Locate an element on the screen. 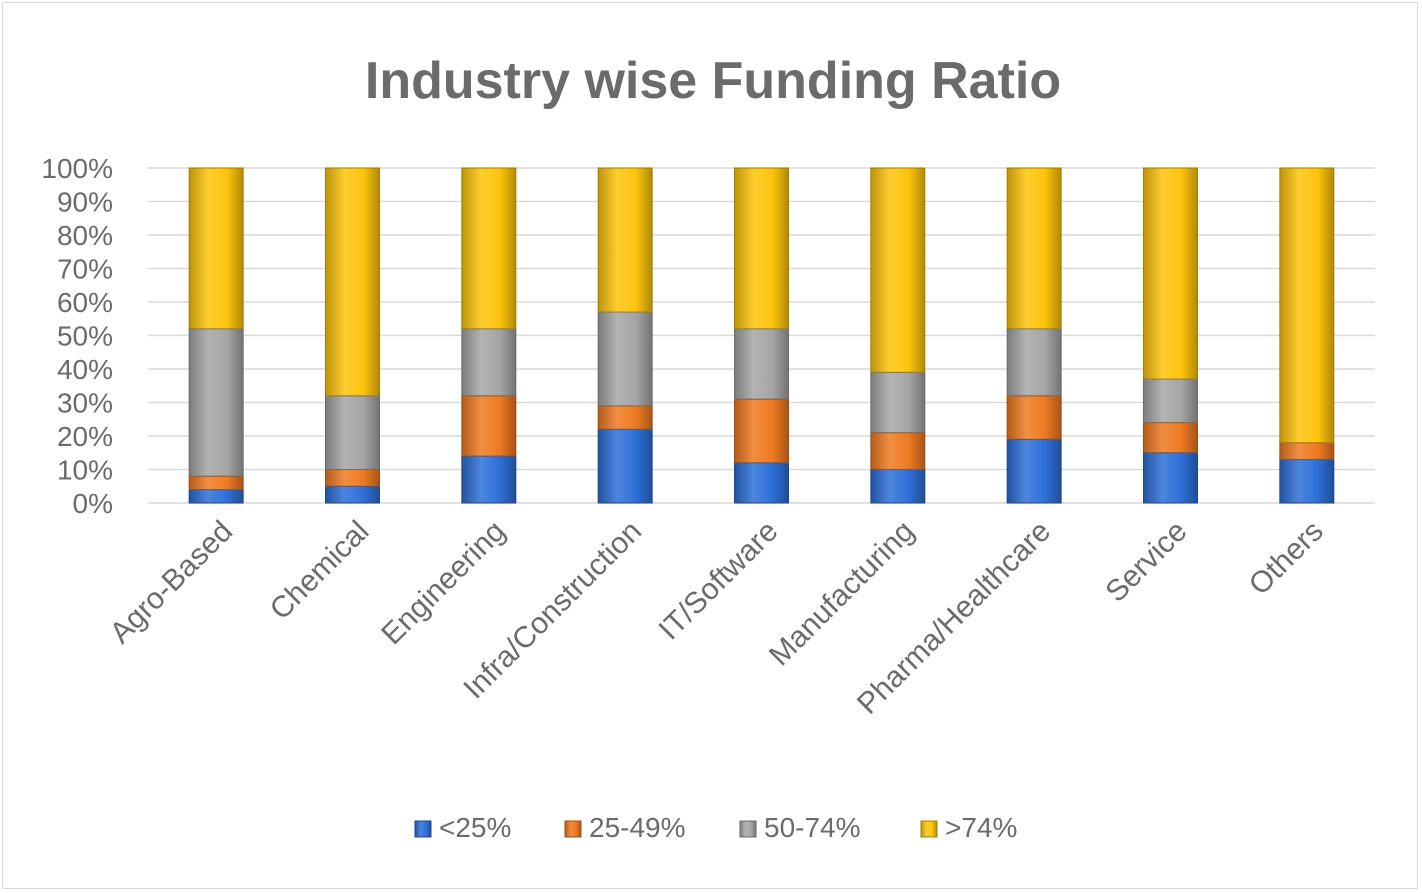 This screenshot has height=893, width=1422. x-tick-label: Service is located at coordinates (1146, 562).